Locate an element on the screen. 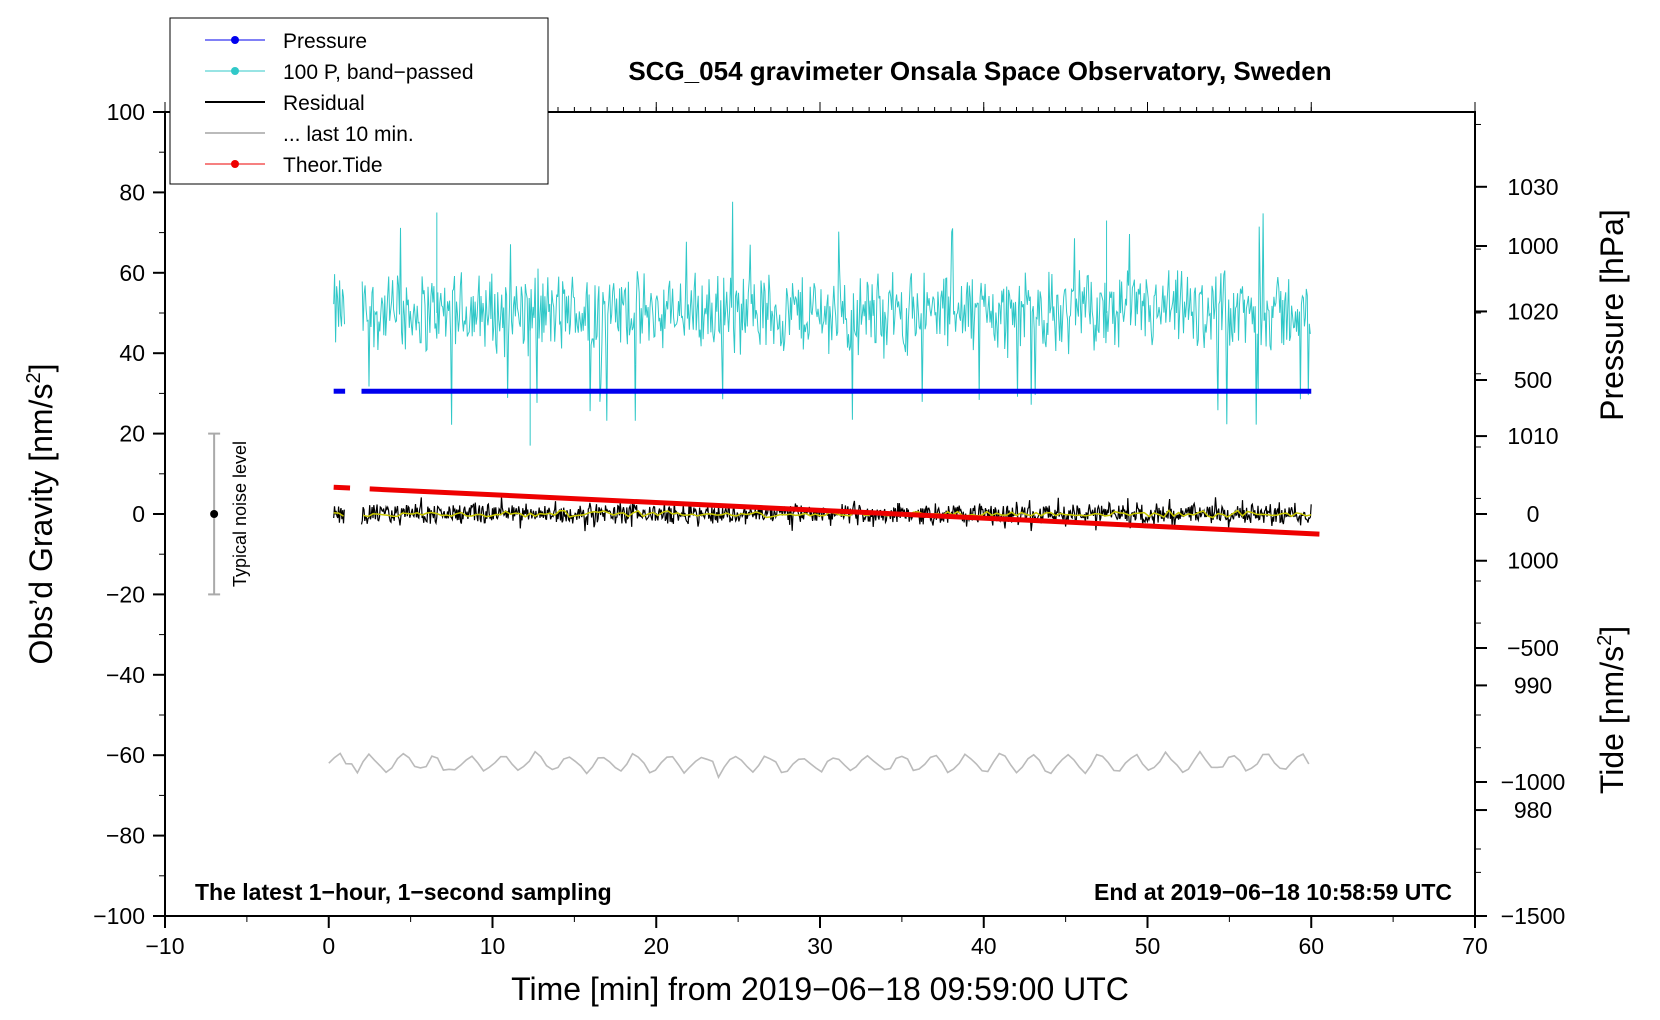 The image size is (1660, 1020). x-tick-label: 40 is located at coordinates (984, 946).